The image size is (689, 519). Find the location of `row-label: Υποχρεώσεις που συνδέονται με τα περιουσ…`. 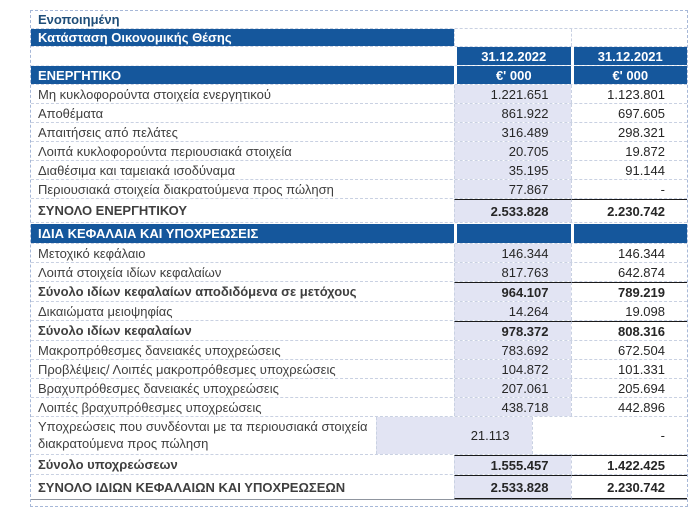

row-label: Υποχρεώσεις που συνδέονται με τα περιουσ… is located at coordinates (203, 435).